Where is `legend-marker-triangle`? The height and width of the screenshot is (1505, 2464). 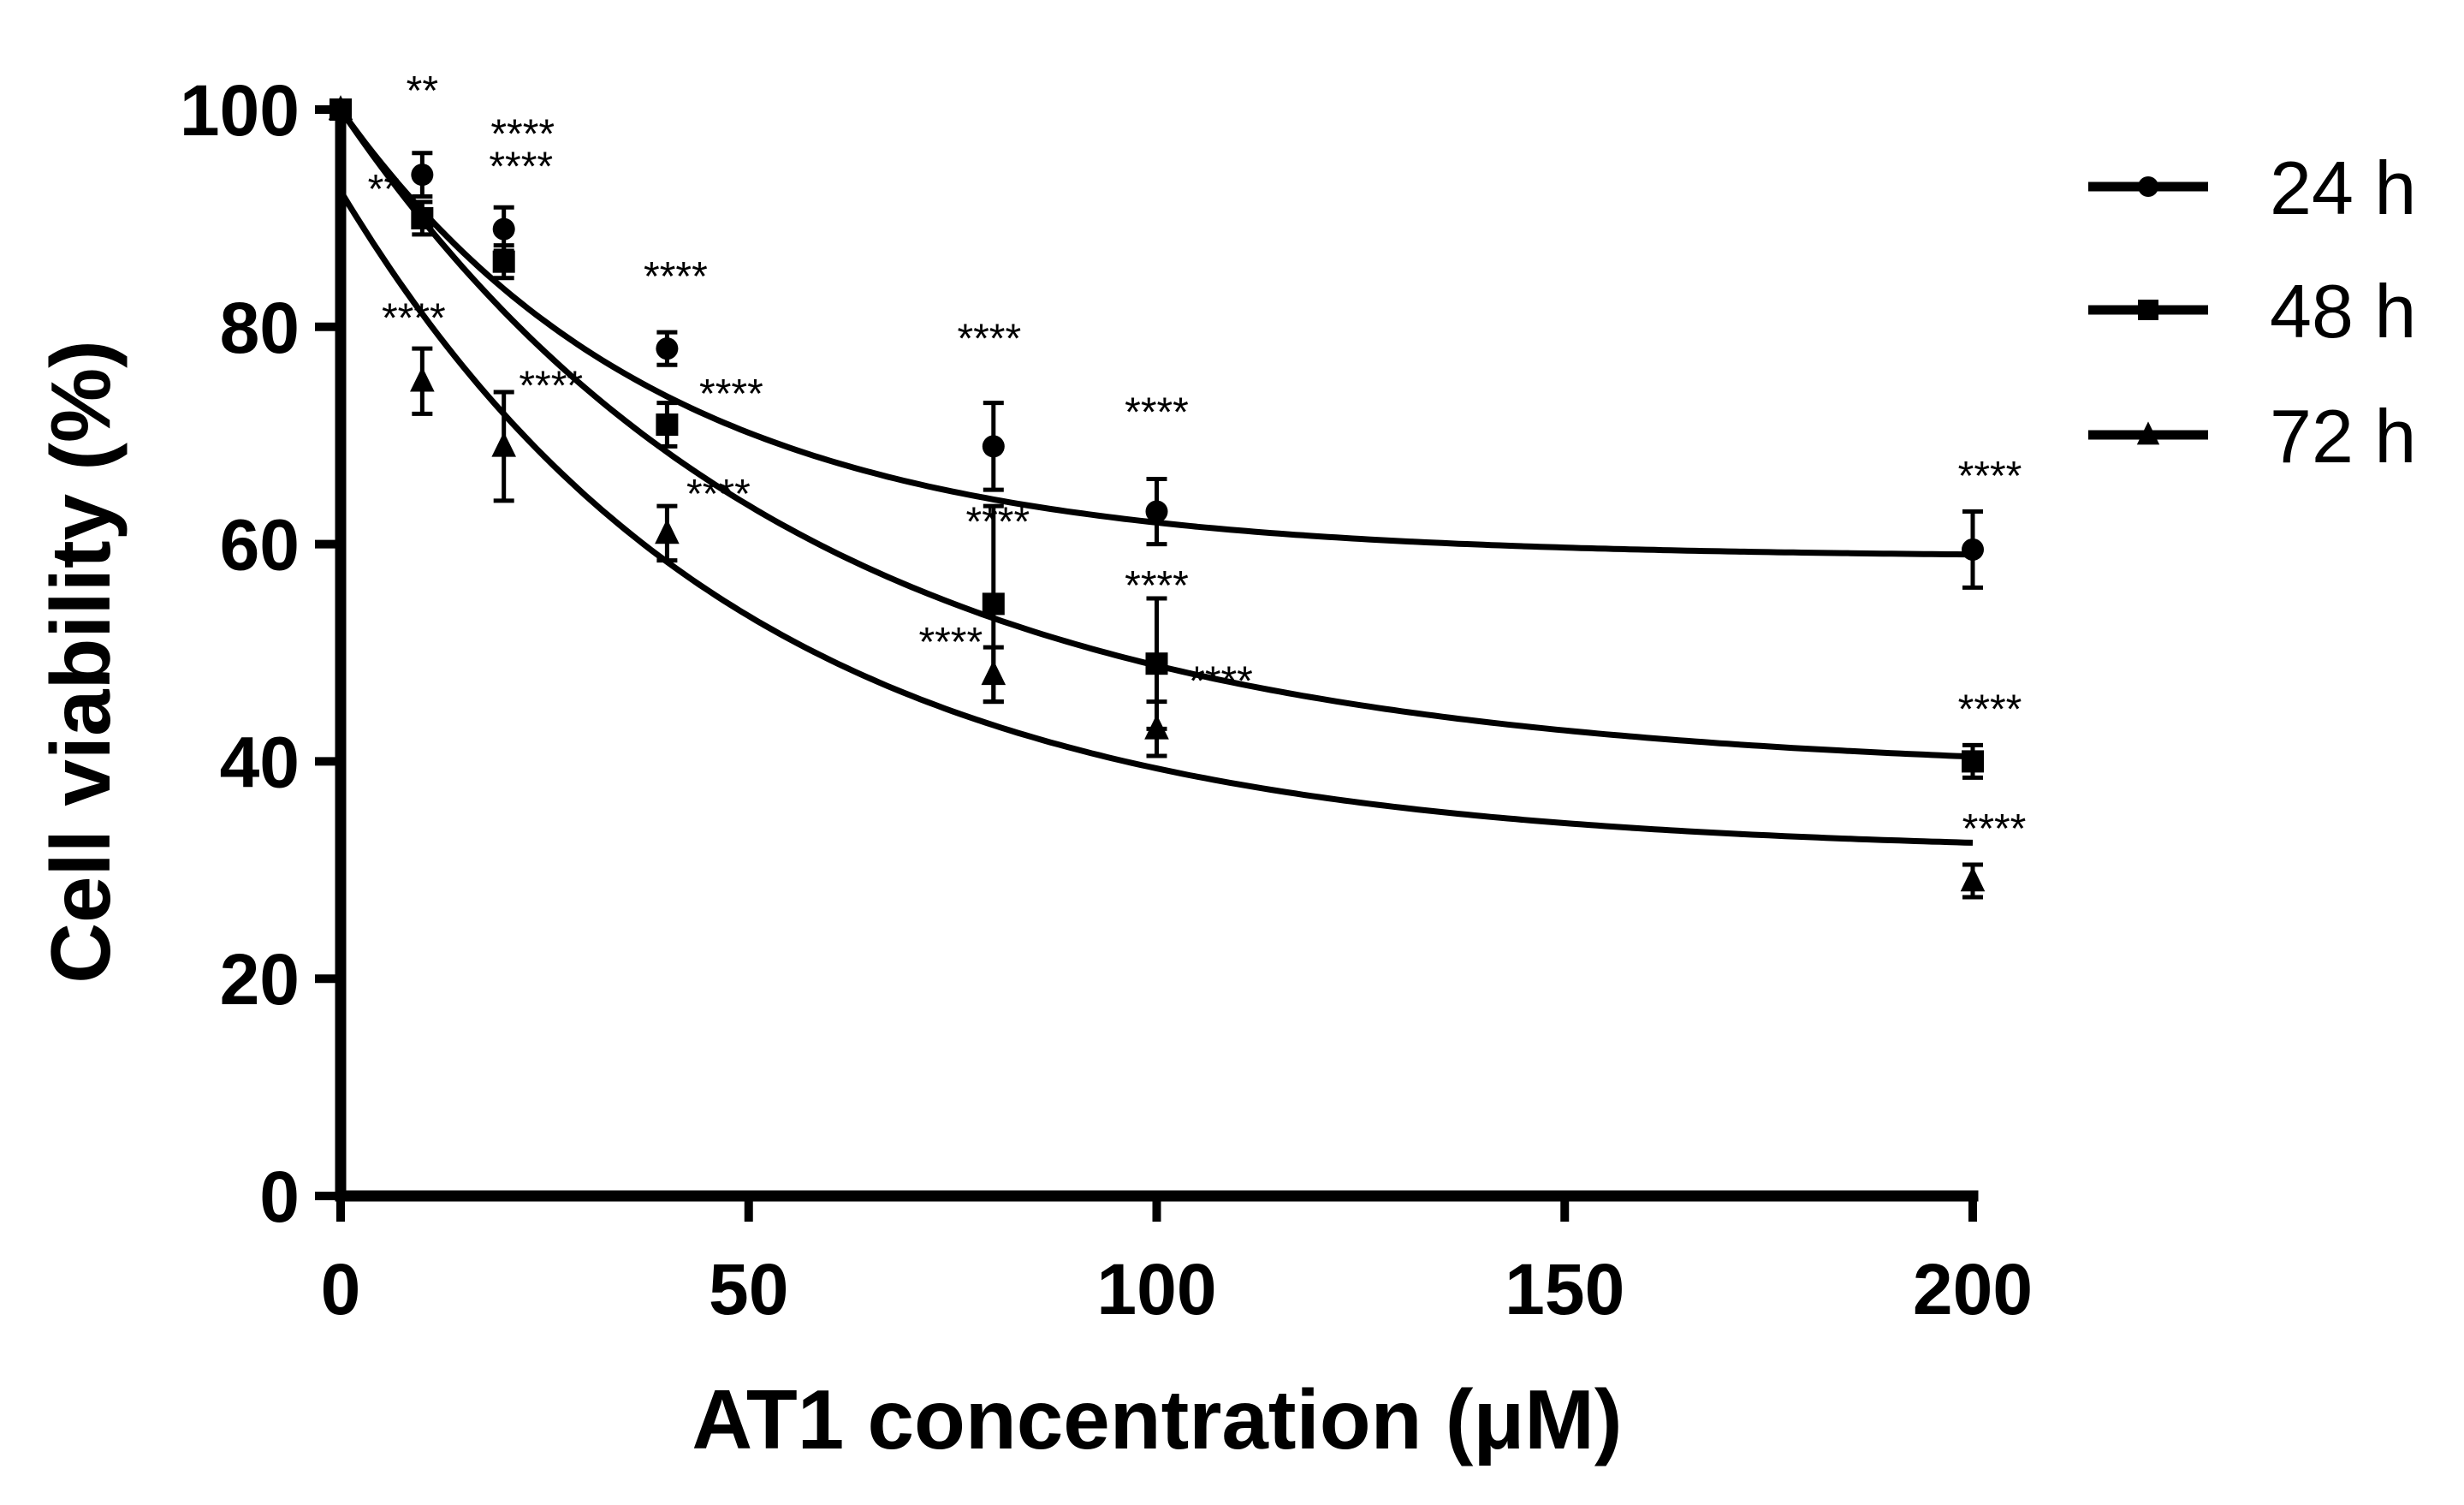 legend-marker-triangle is located at coordinates (2148, 433).